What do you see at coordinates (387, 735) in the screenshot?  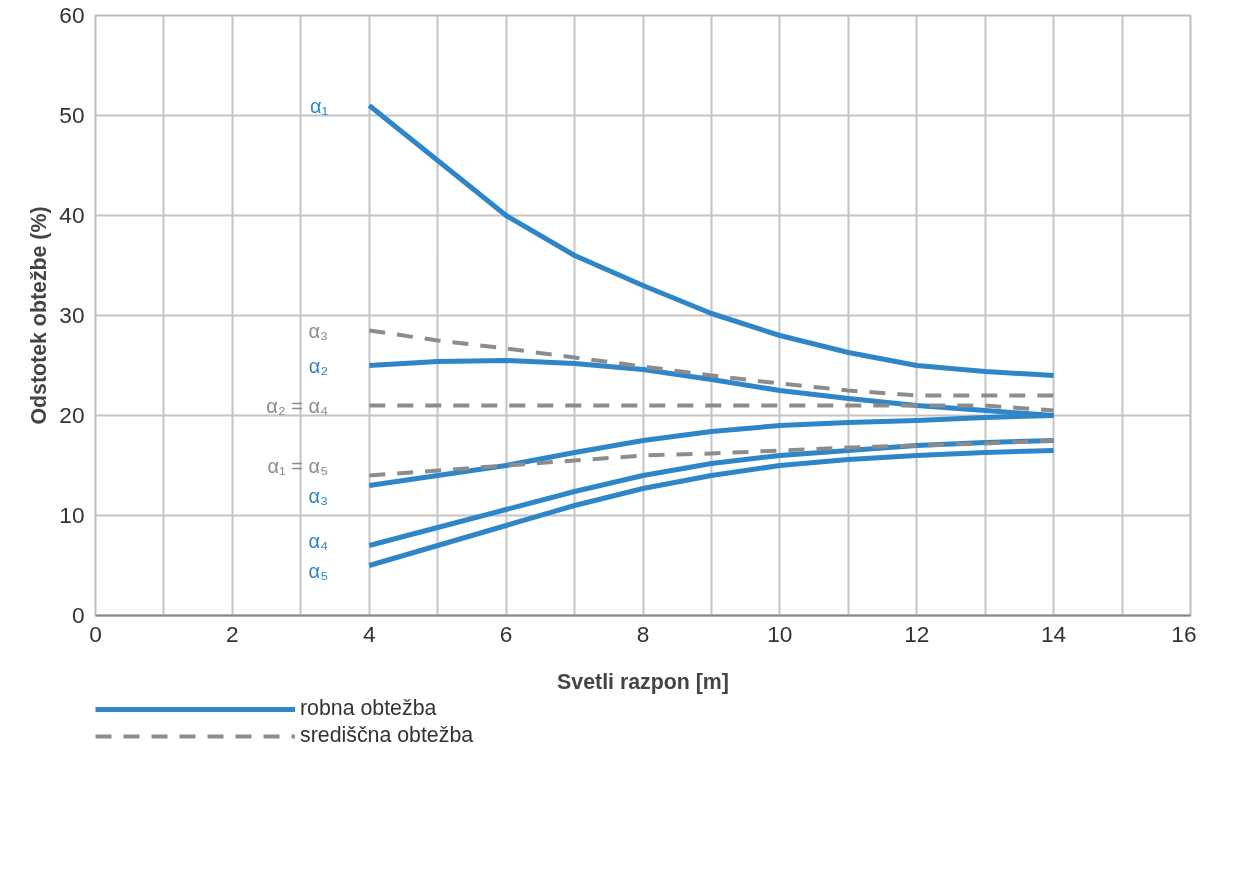 I see `text: središčna obtežba` at bounding box center [387, 735].